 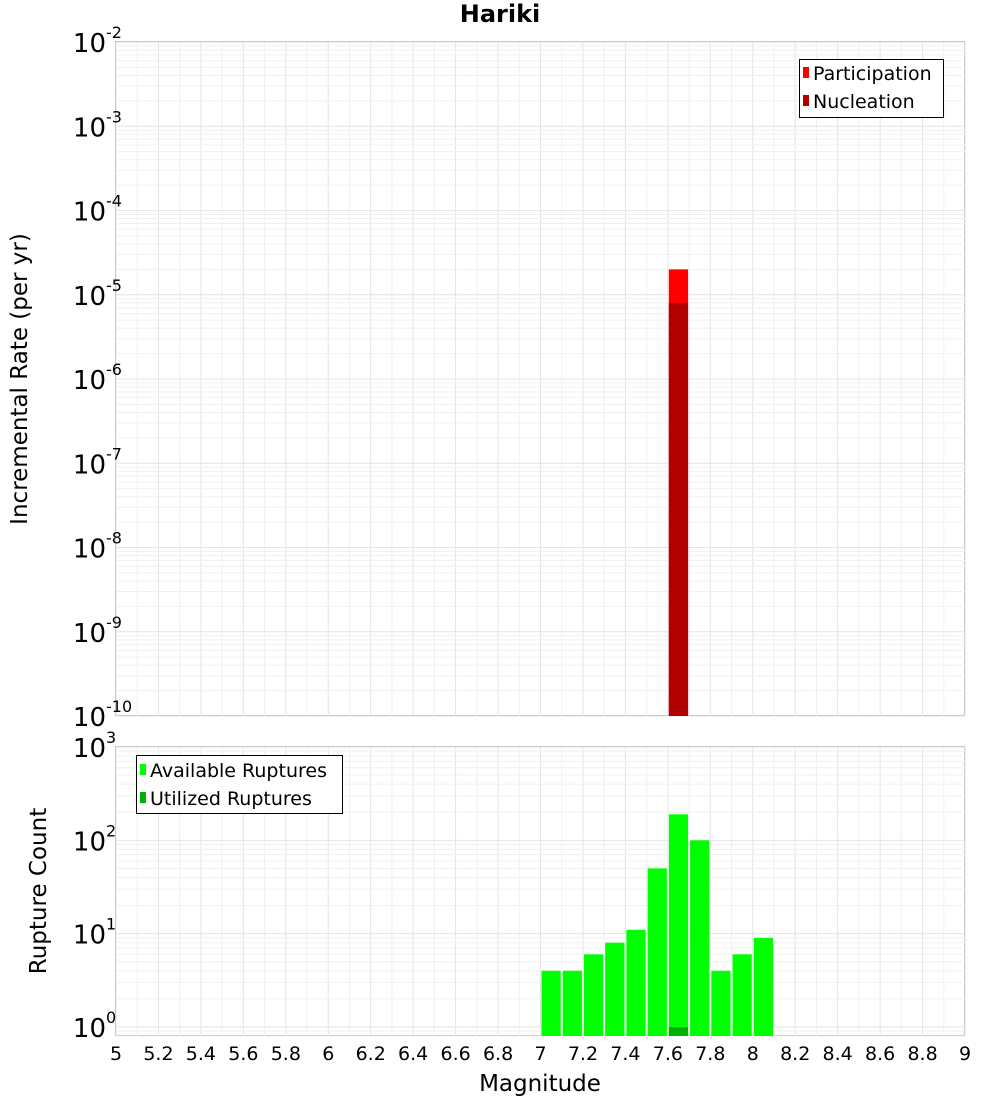 What do you see at coordinates (114, 201) in the screenshot?
I see `rate-y-tick-exponent: -4` at bounding box center [114, 201].